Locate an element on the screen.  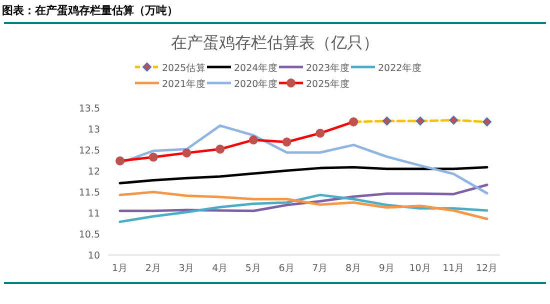
x-tick-label: 1月 is located at coordinates (120, 268).